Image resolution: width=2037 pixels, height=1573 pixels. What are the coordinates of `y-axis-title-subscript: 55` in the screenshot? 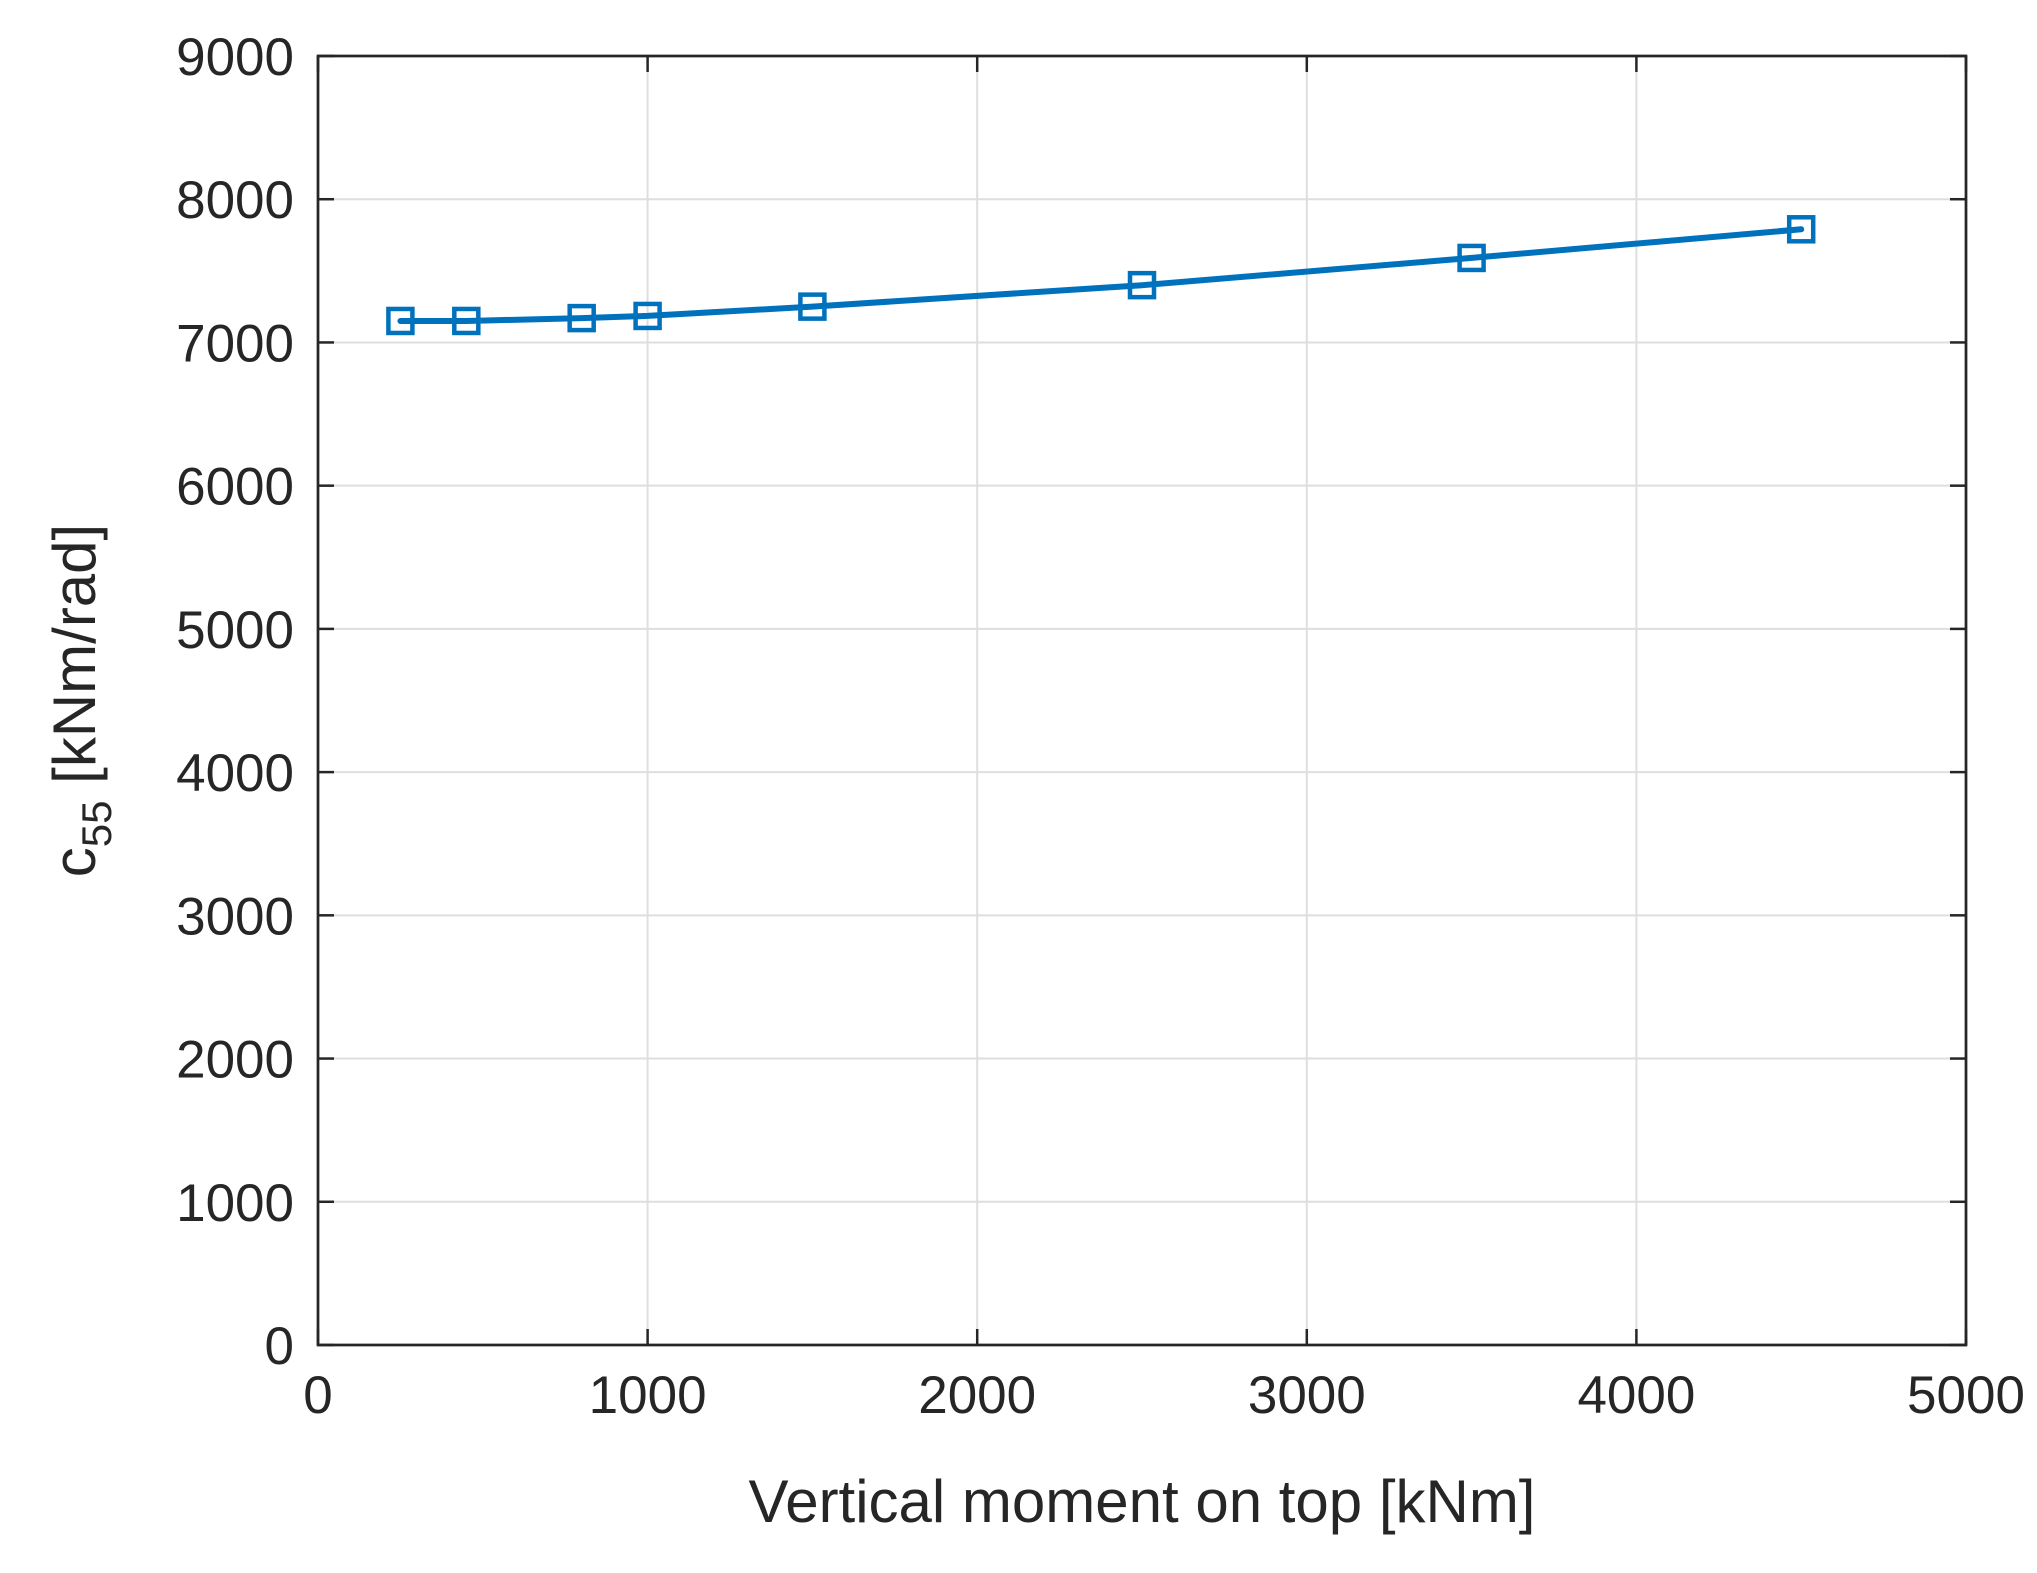 It's located at (96, 824).